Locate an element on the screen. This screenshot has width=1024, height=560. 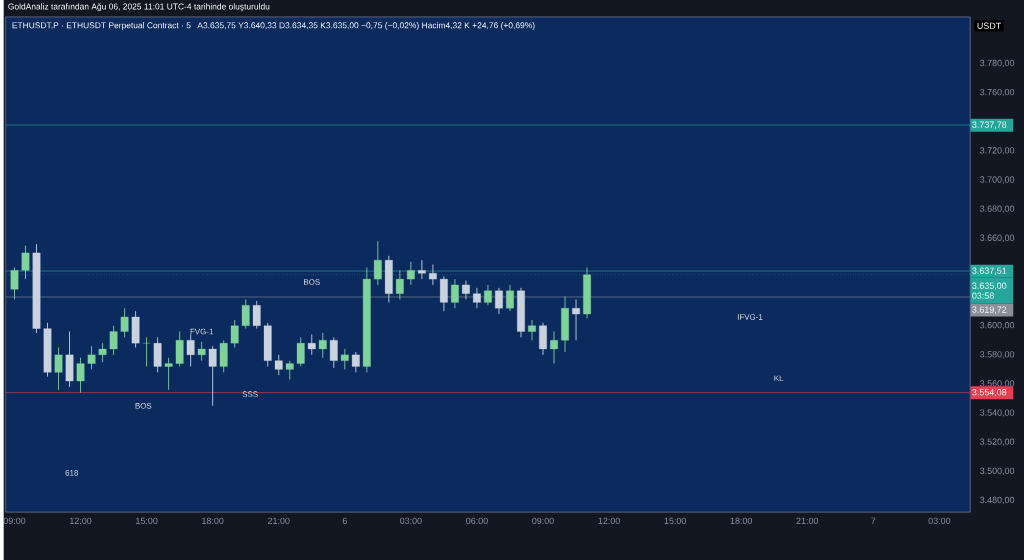
ref-line-label: 3.637,51 is located at coordinates (989, 271).